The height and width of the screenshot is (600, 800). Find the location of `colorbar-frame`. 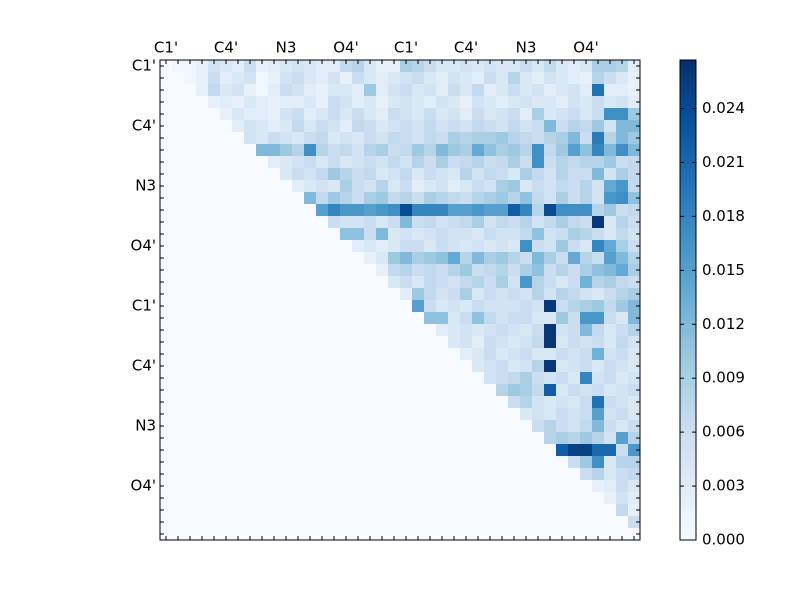

colorbar-frame is located at coordinates (688, 300).